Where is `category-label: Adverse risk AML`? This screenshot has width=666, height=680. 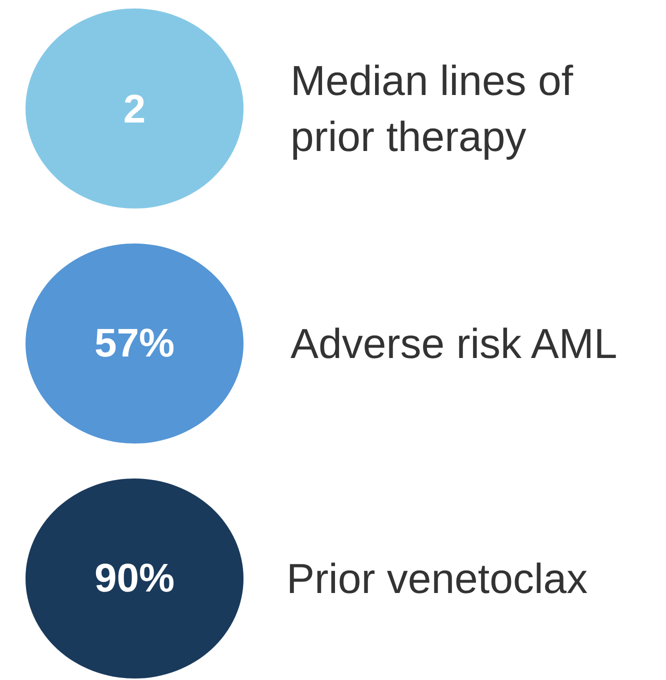 category-label: Adverse risk AML is located at coordinates (454, 343).